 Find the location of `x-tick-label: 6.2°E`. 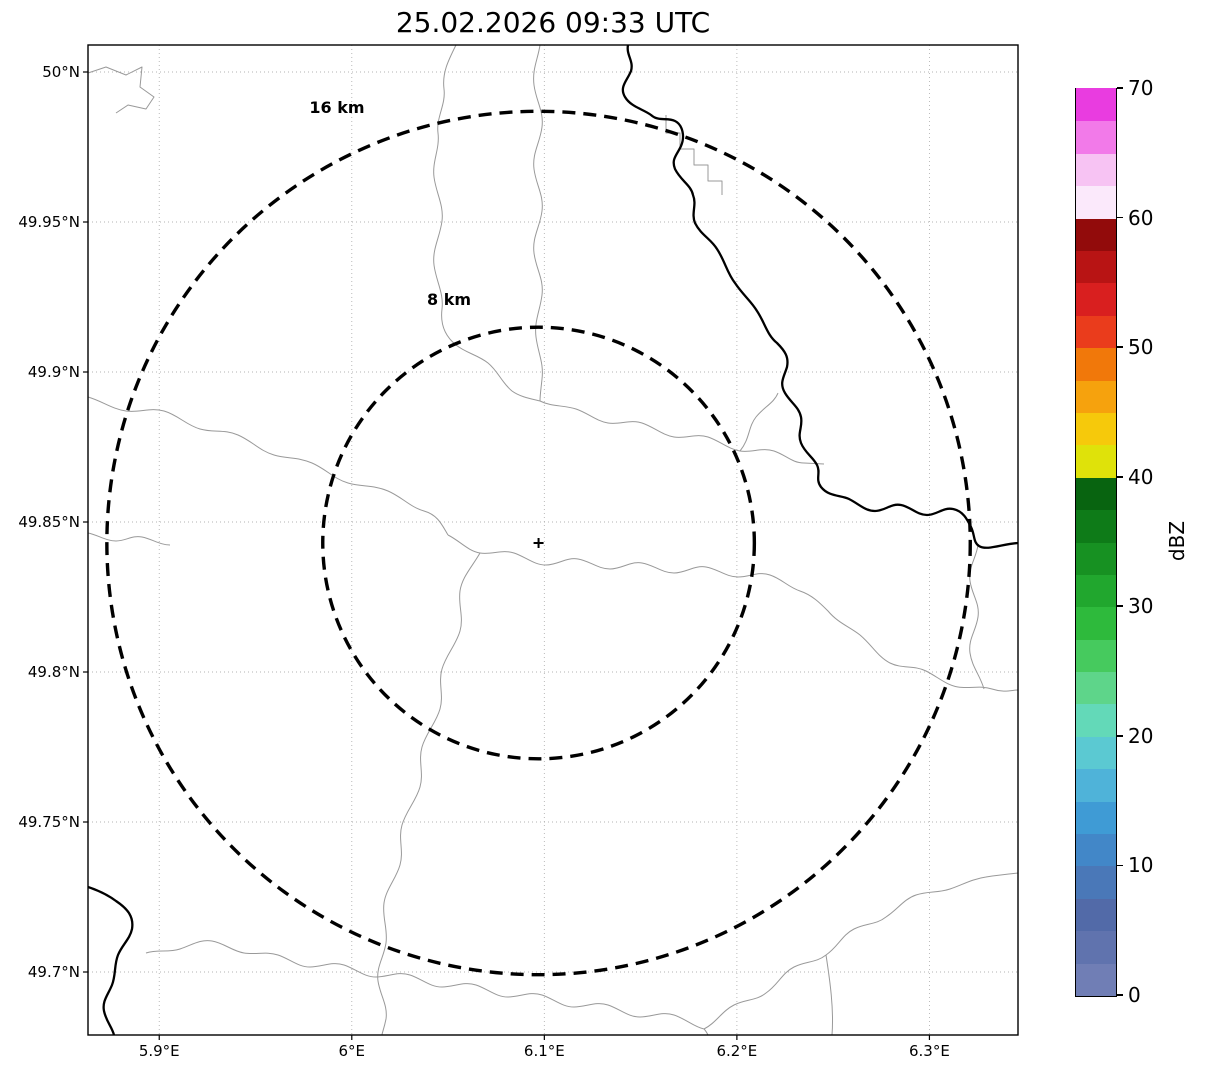

x-tick-label: 6.2°E is located at coordinates (737, 1051).